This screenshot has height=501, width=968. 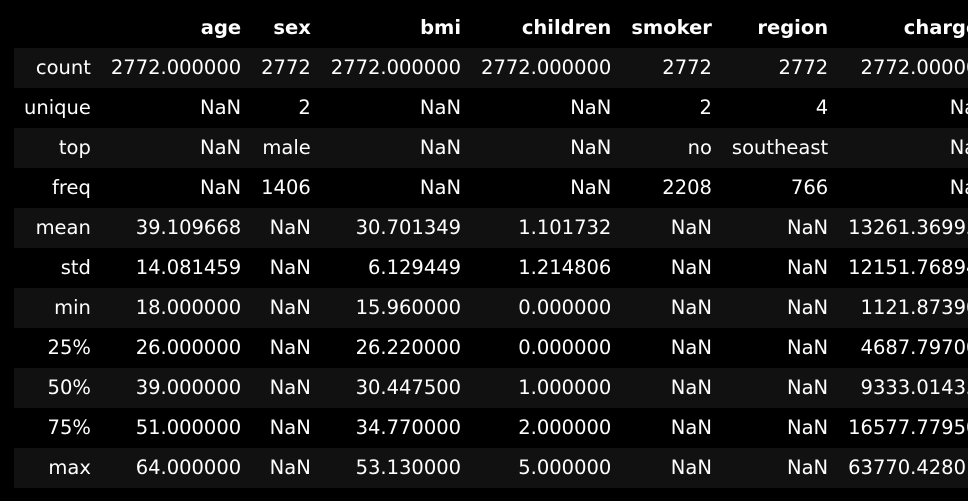 I want to click on table-cell: 1.000000, so click(x=565, y=388).